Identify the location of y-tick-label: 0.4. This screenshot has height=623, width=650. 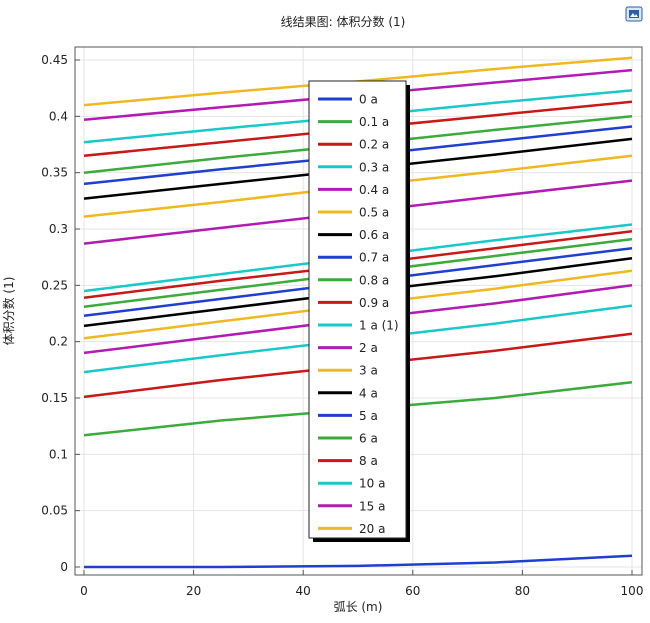
(58, 116).